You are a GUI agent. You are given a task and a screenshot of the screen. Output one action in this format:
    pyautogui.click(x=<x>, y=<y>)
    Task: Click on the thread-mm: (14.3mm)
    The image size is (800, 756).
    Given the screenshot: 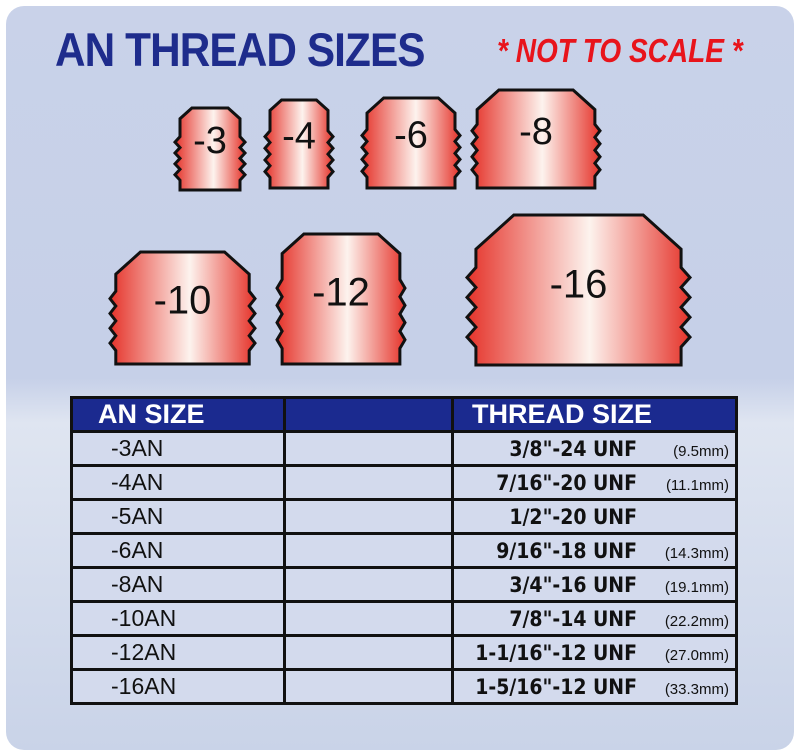 What is the action you would take?
    pyautogui.click(x=696, y=553)
    